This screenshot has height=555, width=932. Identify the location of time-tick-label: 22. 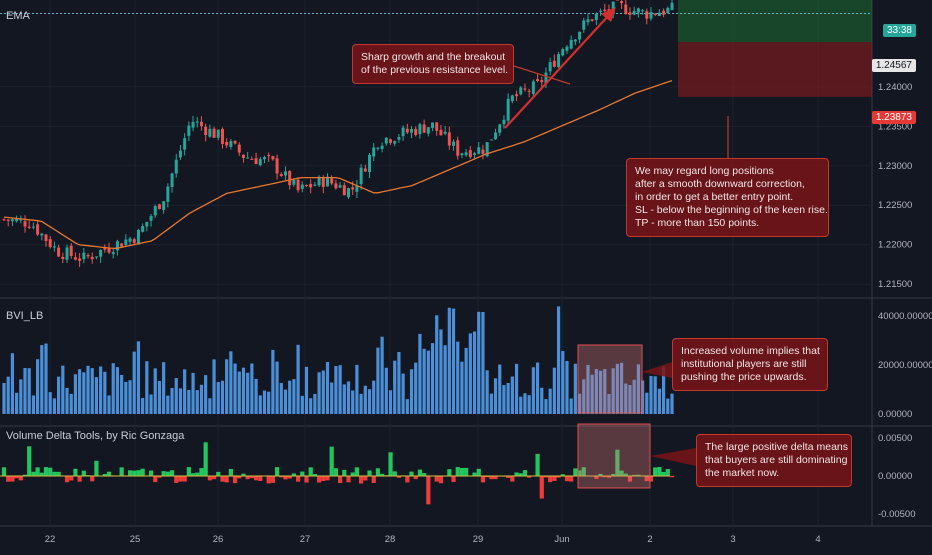
(50, 539).